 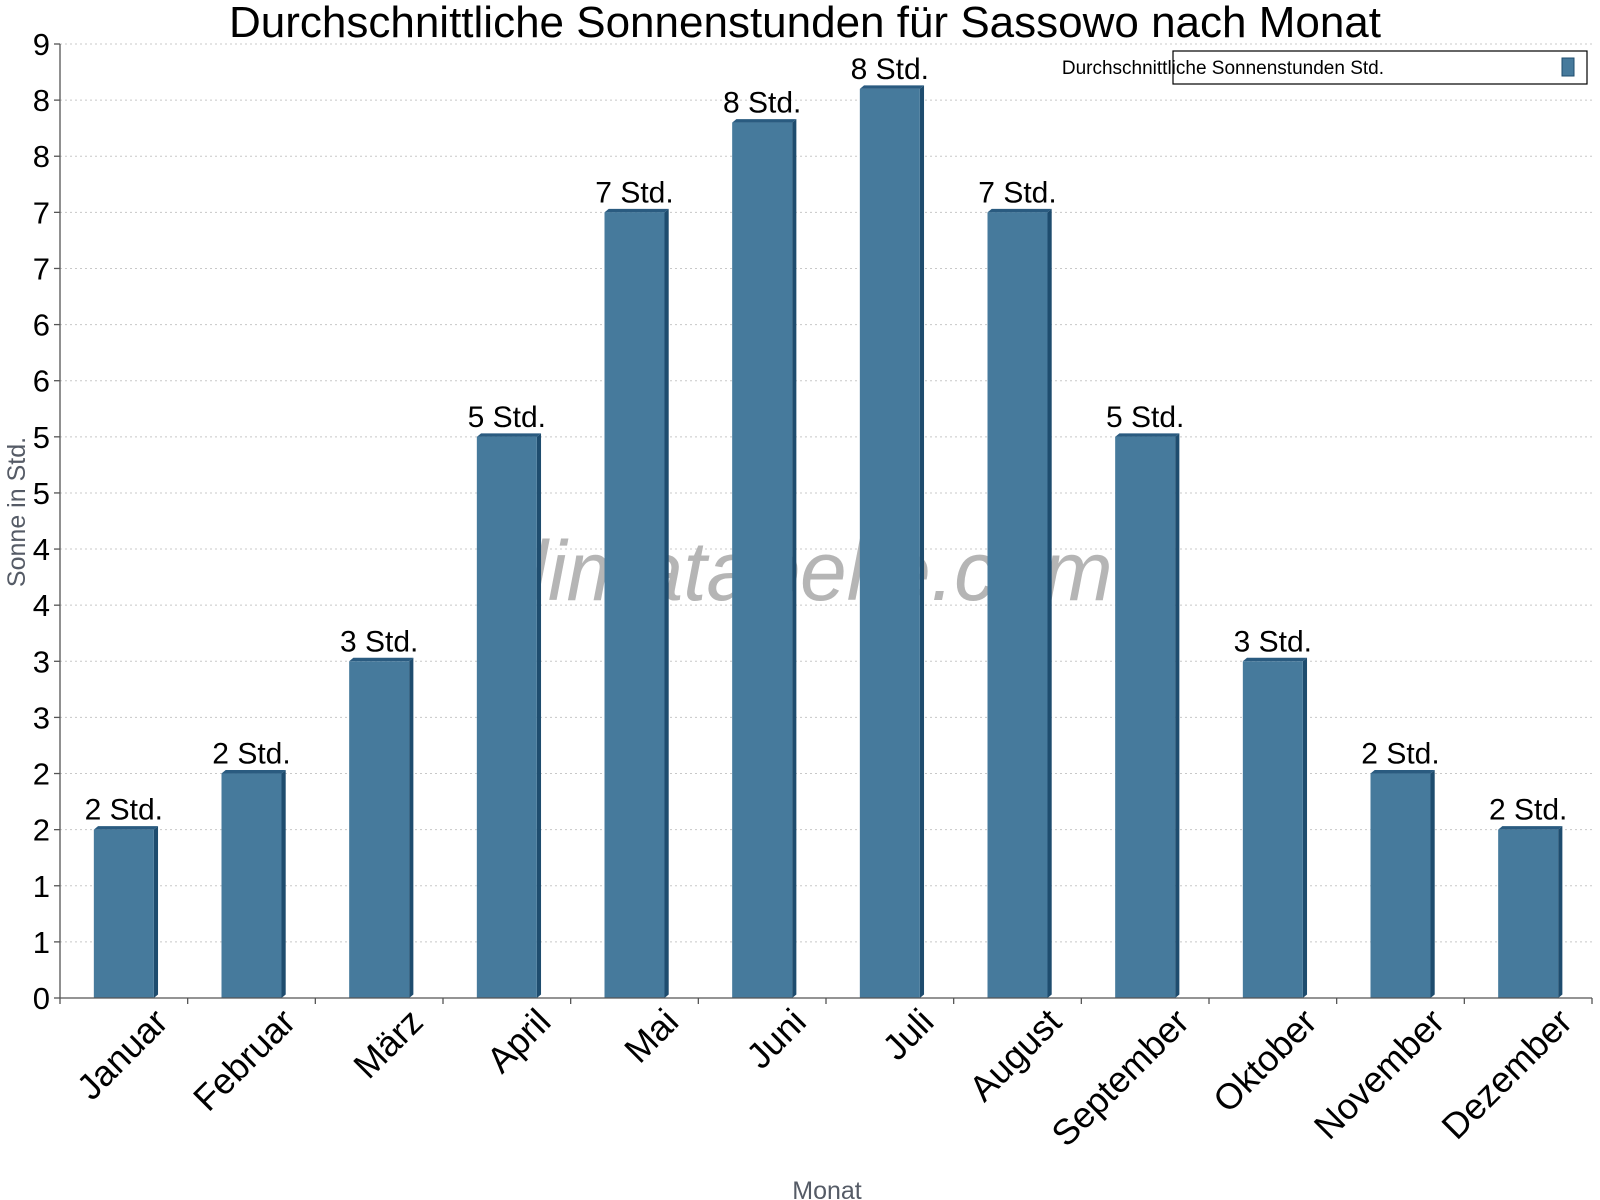 What do you see at coordinates (41, 493) in the screenshot?
I see `y-tick-label-9: 5` at bounding box center [41, 493].